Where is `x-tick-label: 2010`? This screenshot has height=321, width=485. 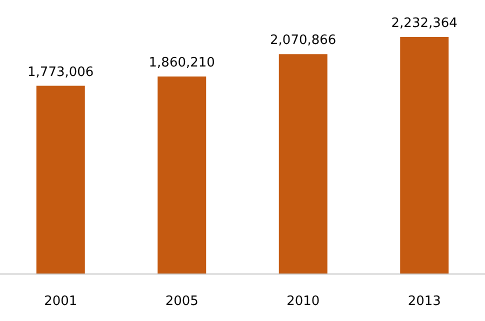
x-tick-label: 2010 is located at coordinates (303, 301).